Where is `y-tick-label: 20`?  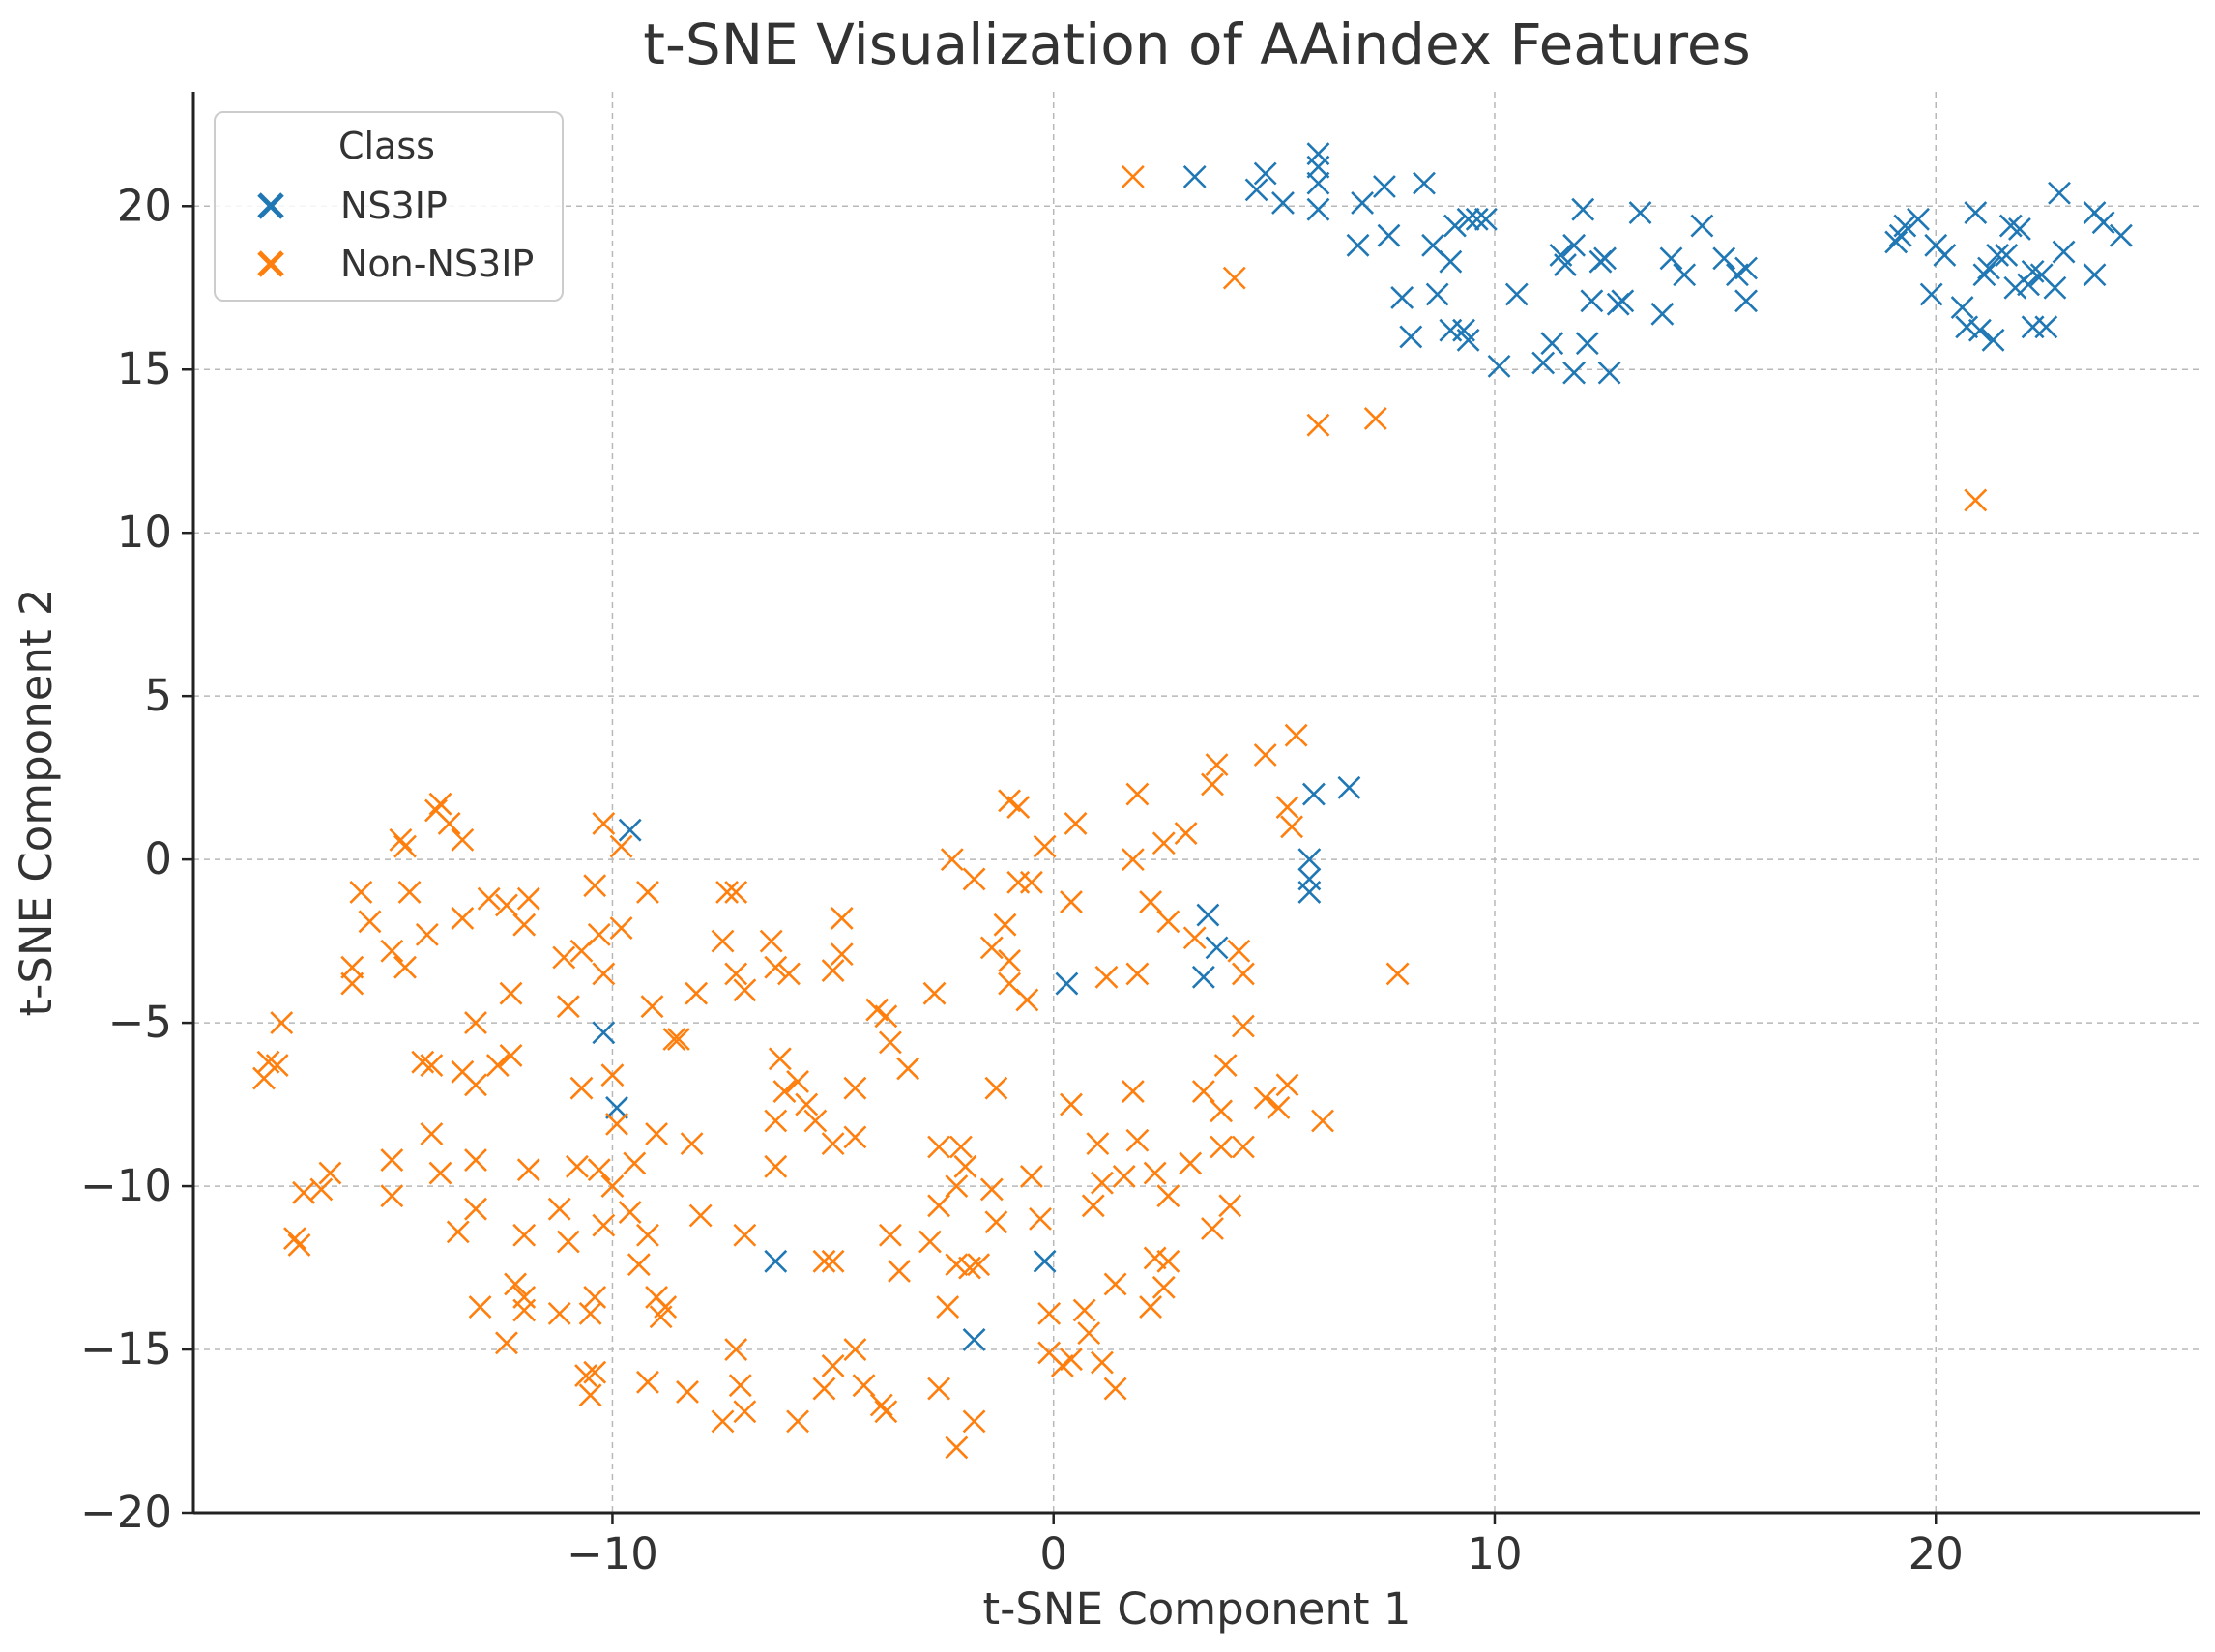
y-tick-label: 20 is located at coordinates (144, 205).